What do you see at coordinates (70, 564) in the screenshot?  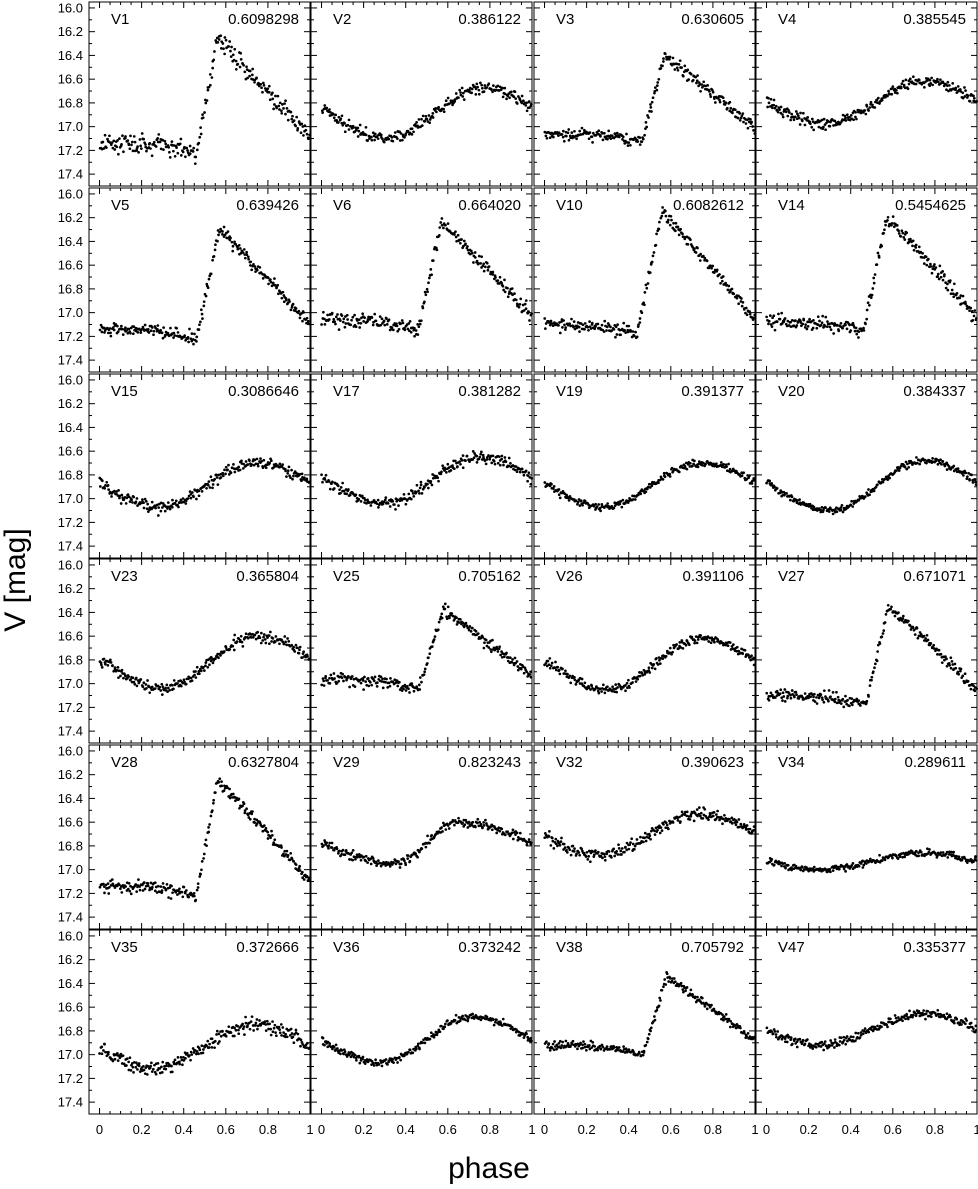 I see `y-tick-label: 16.0` at bounding box center [70, 564].